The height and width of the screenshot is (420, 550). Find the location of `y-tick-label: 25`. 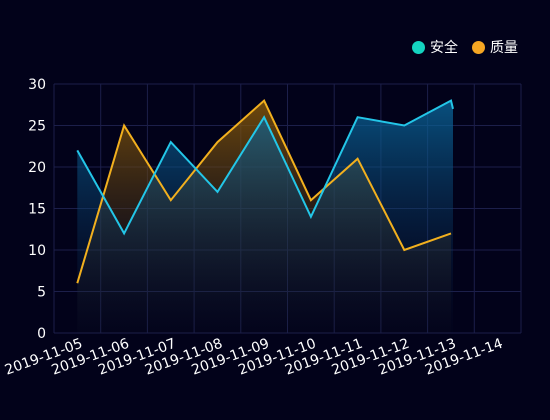

y-tick-label: 25 is located at coordinates (37, 127).